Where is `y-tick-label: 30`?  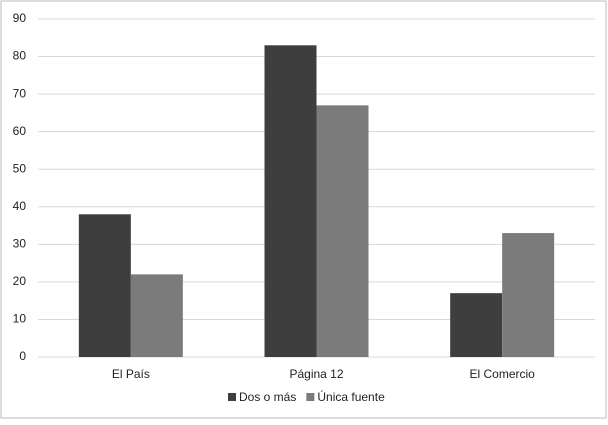
y-tick-label: 30 is located at coordinates (20, 244).